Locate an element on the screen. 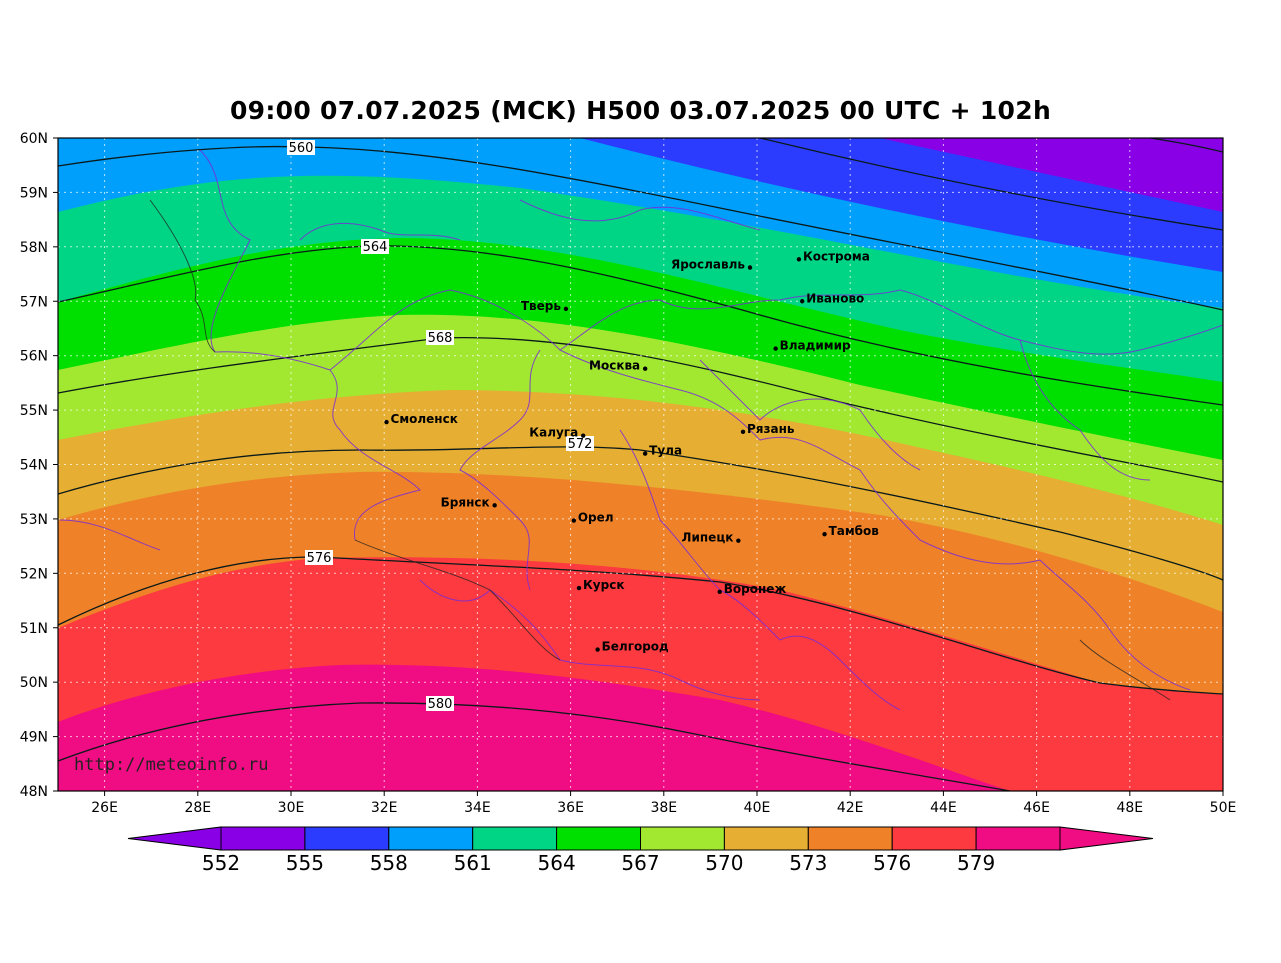  lat-tick-label: 51N is located at coordinates (34, 629).